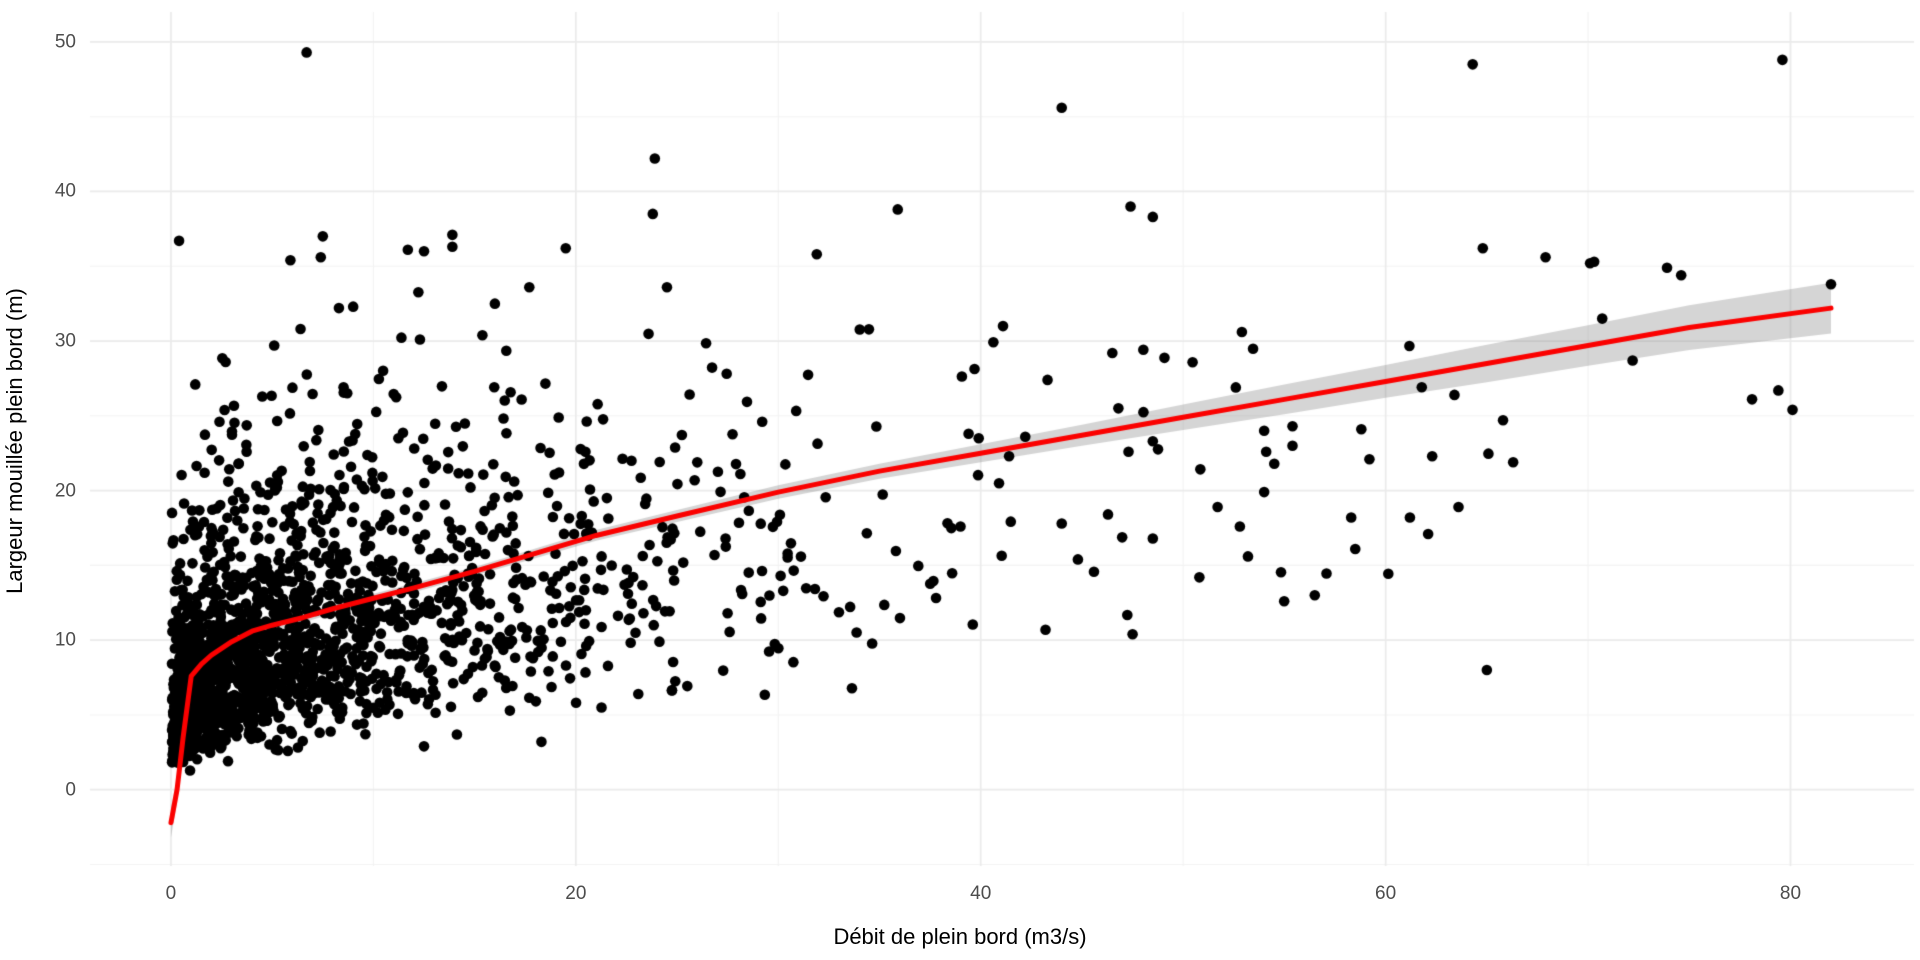 The image size is (1920, 960). I want to click on y-tick-label: 40, so click(65, 191).